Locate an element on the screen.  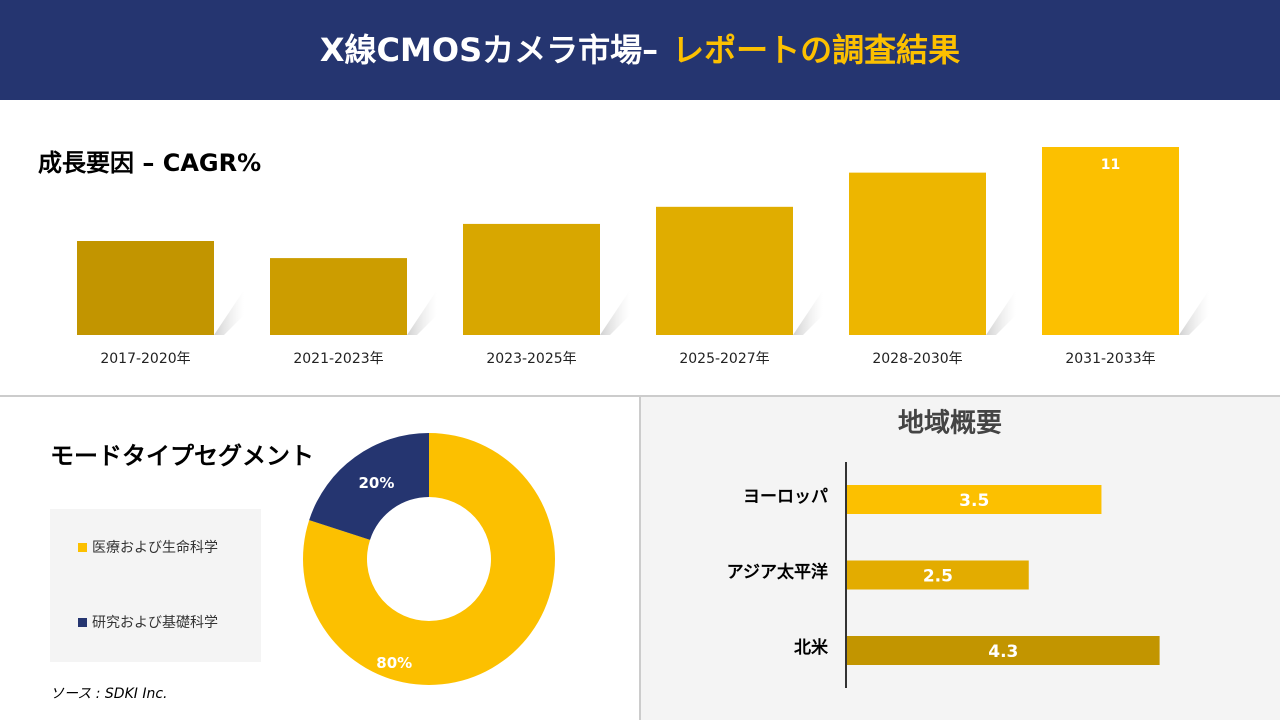
header-title-main: X線CMOSカメラ市場– is located at coordinates (489, 50).